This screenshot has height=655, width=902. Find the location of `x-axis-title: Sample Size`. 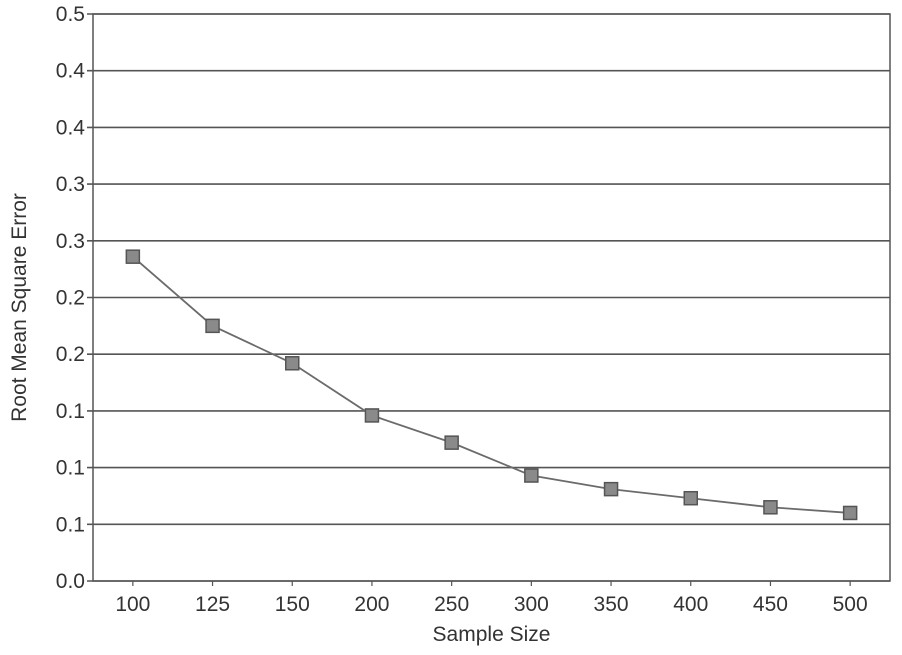

x-axis-title: Sample Size is located at coordinates (492, 634).